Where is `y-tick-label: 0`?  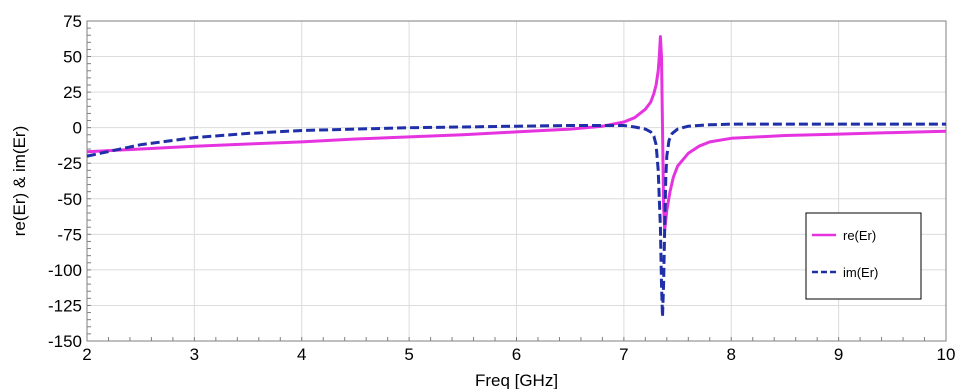
y-tick-label: 0 is located at coordinates (77, 128).